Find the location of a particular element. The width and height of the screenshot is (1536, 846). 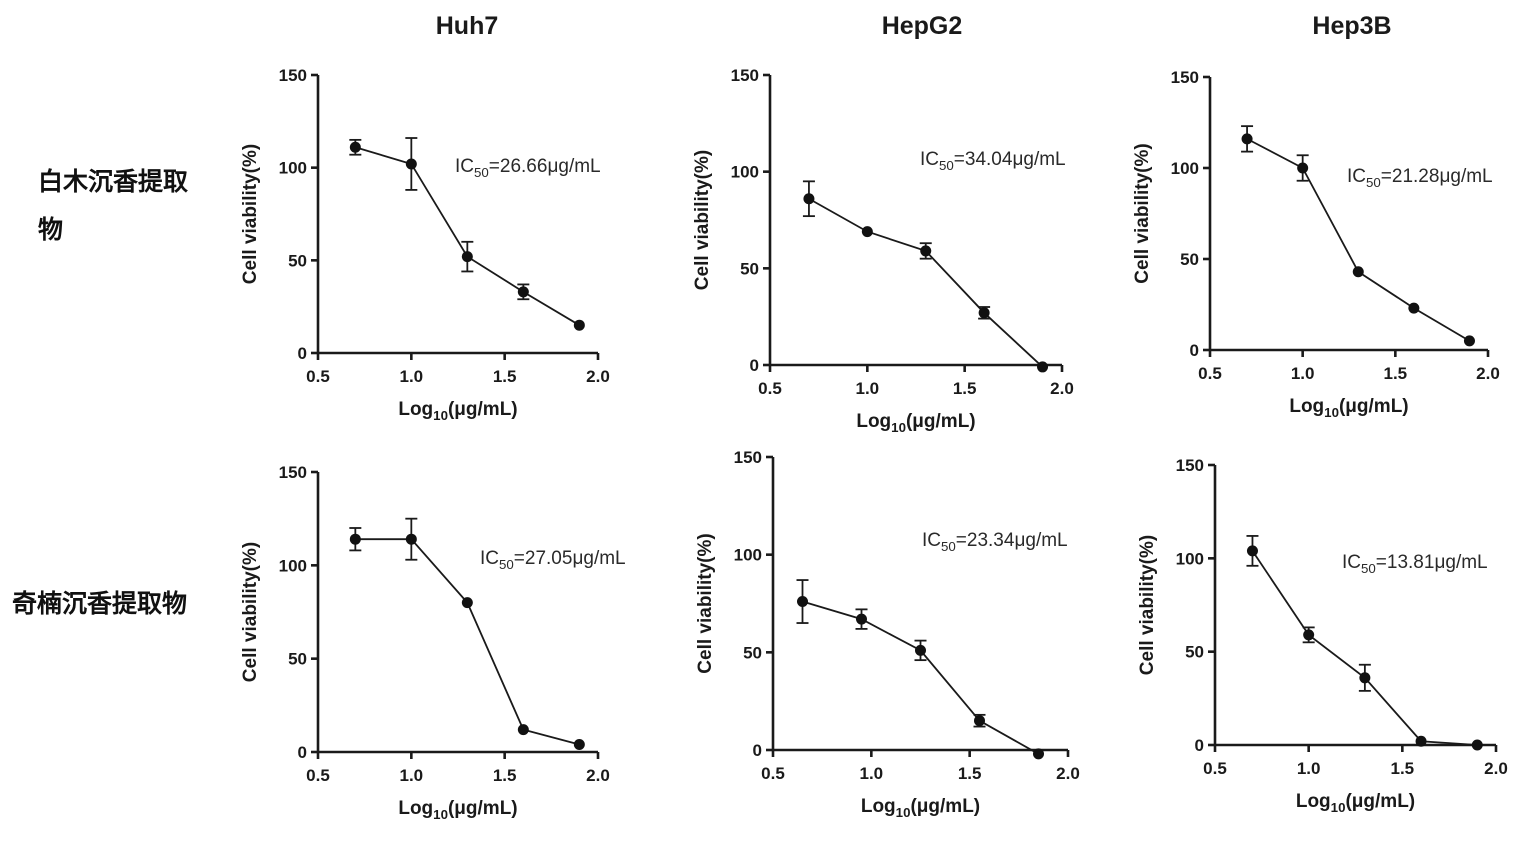

ic50-annotation: IC50=26.66μg/mL is located at coordinates (528, 168).